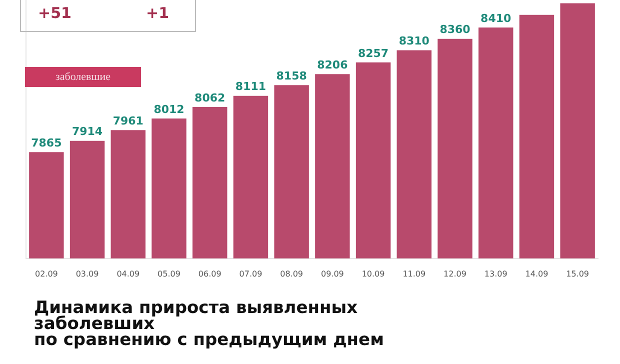 The width and height of the screenshot is (620, 364). I want to click on data-label: 8111, so click(250, 87).